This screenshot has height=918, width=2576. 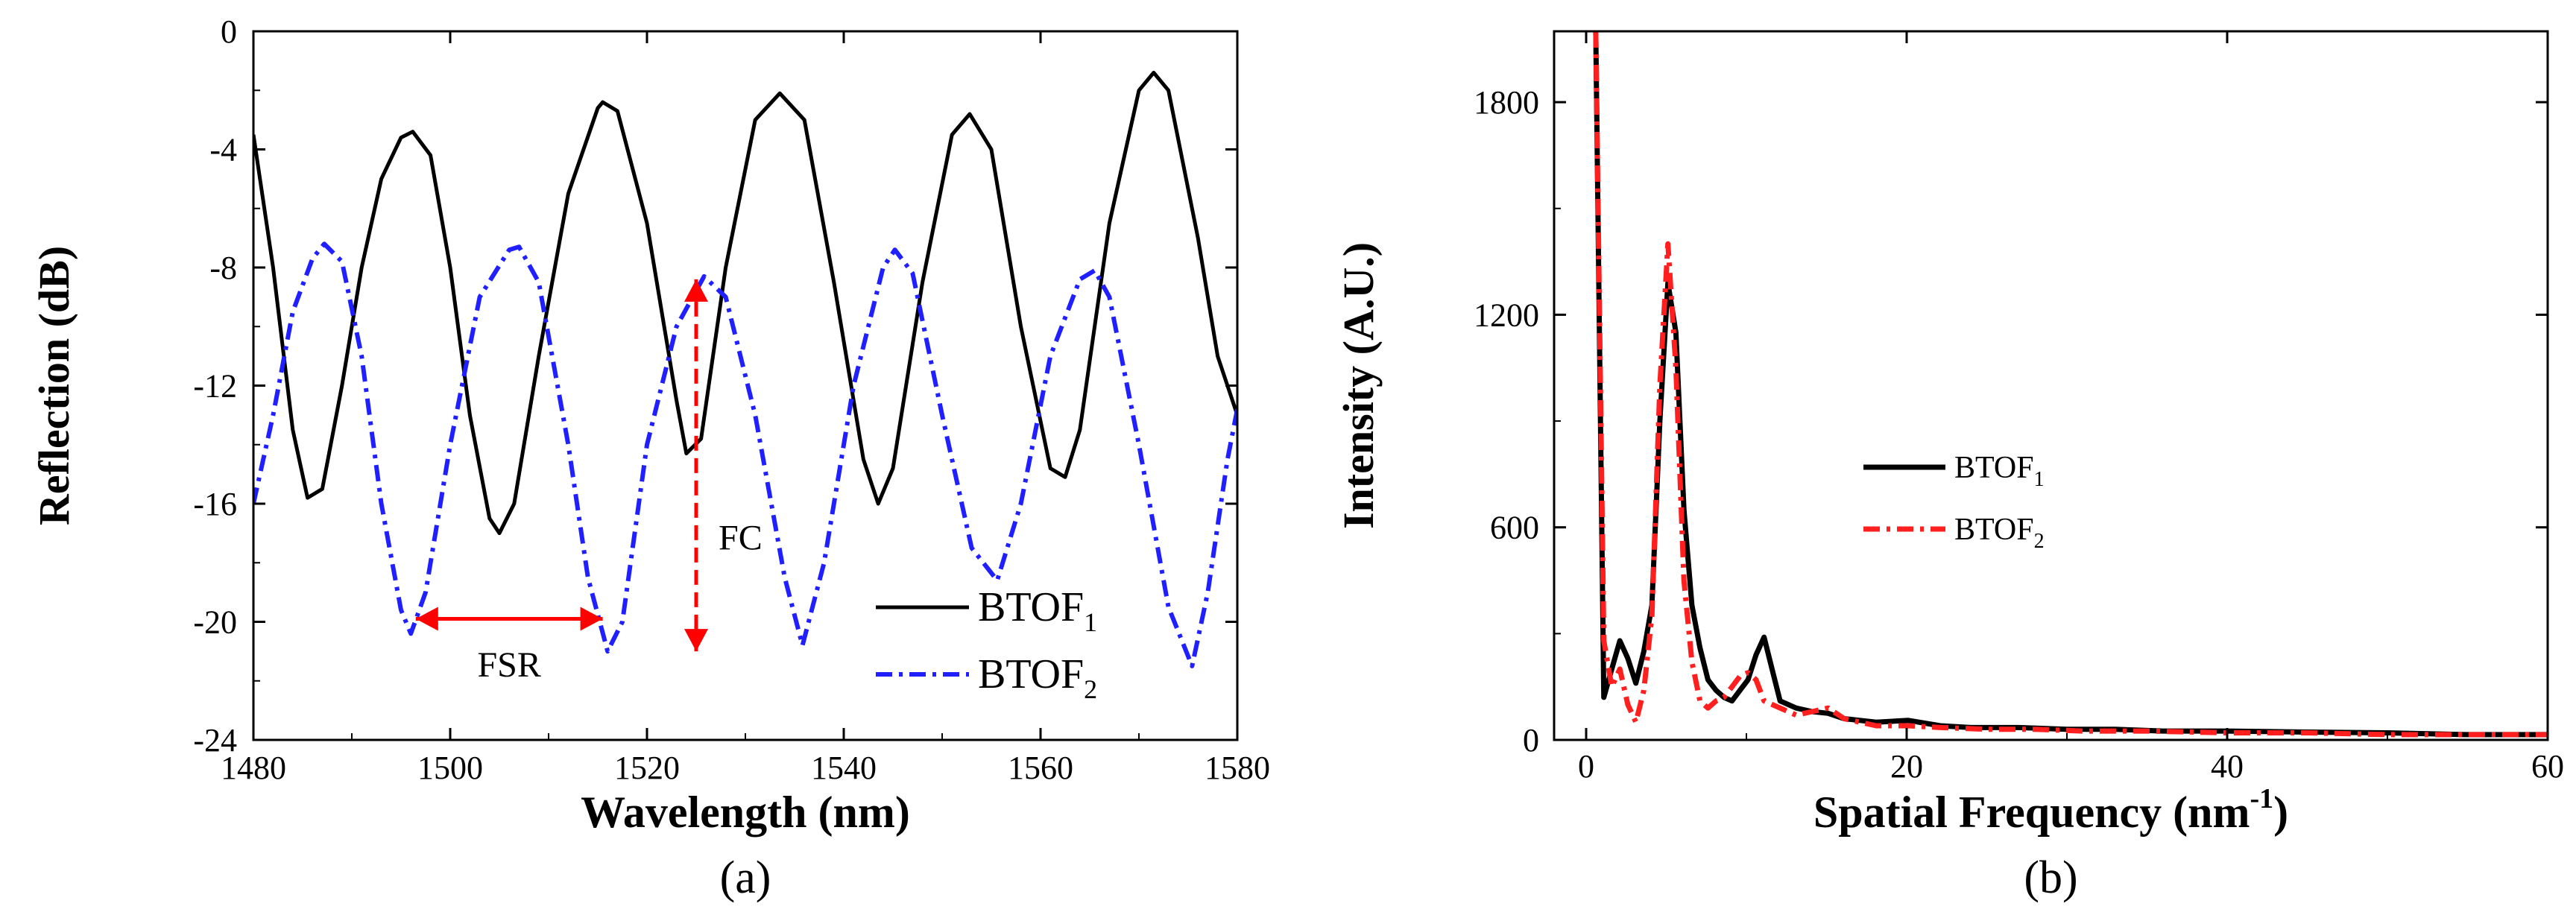 I want to click on y-tick-label: 1200, so click(x=1506, y=315).